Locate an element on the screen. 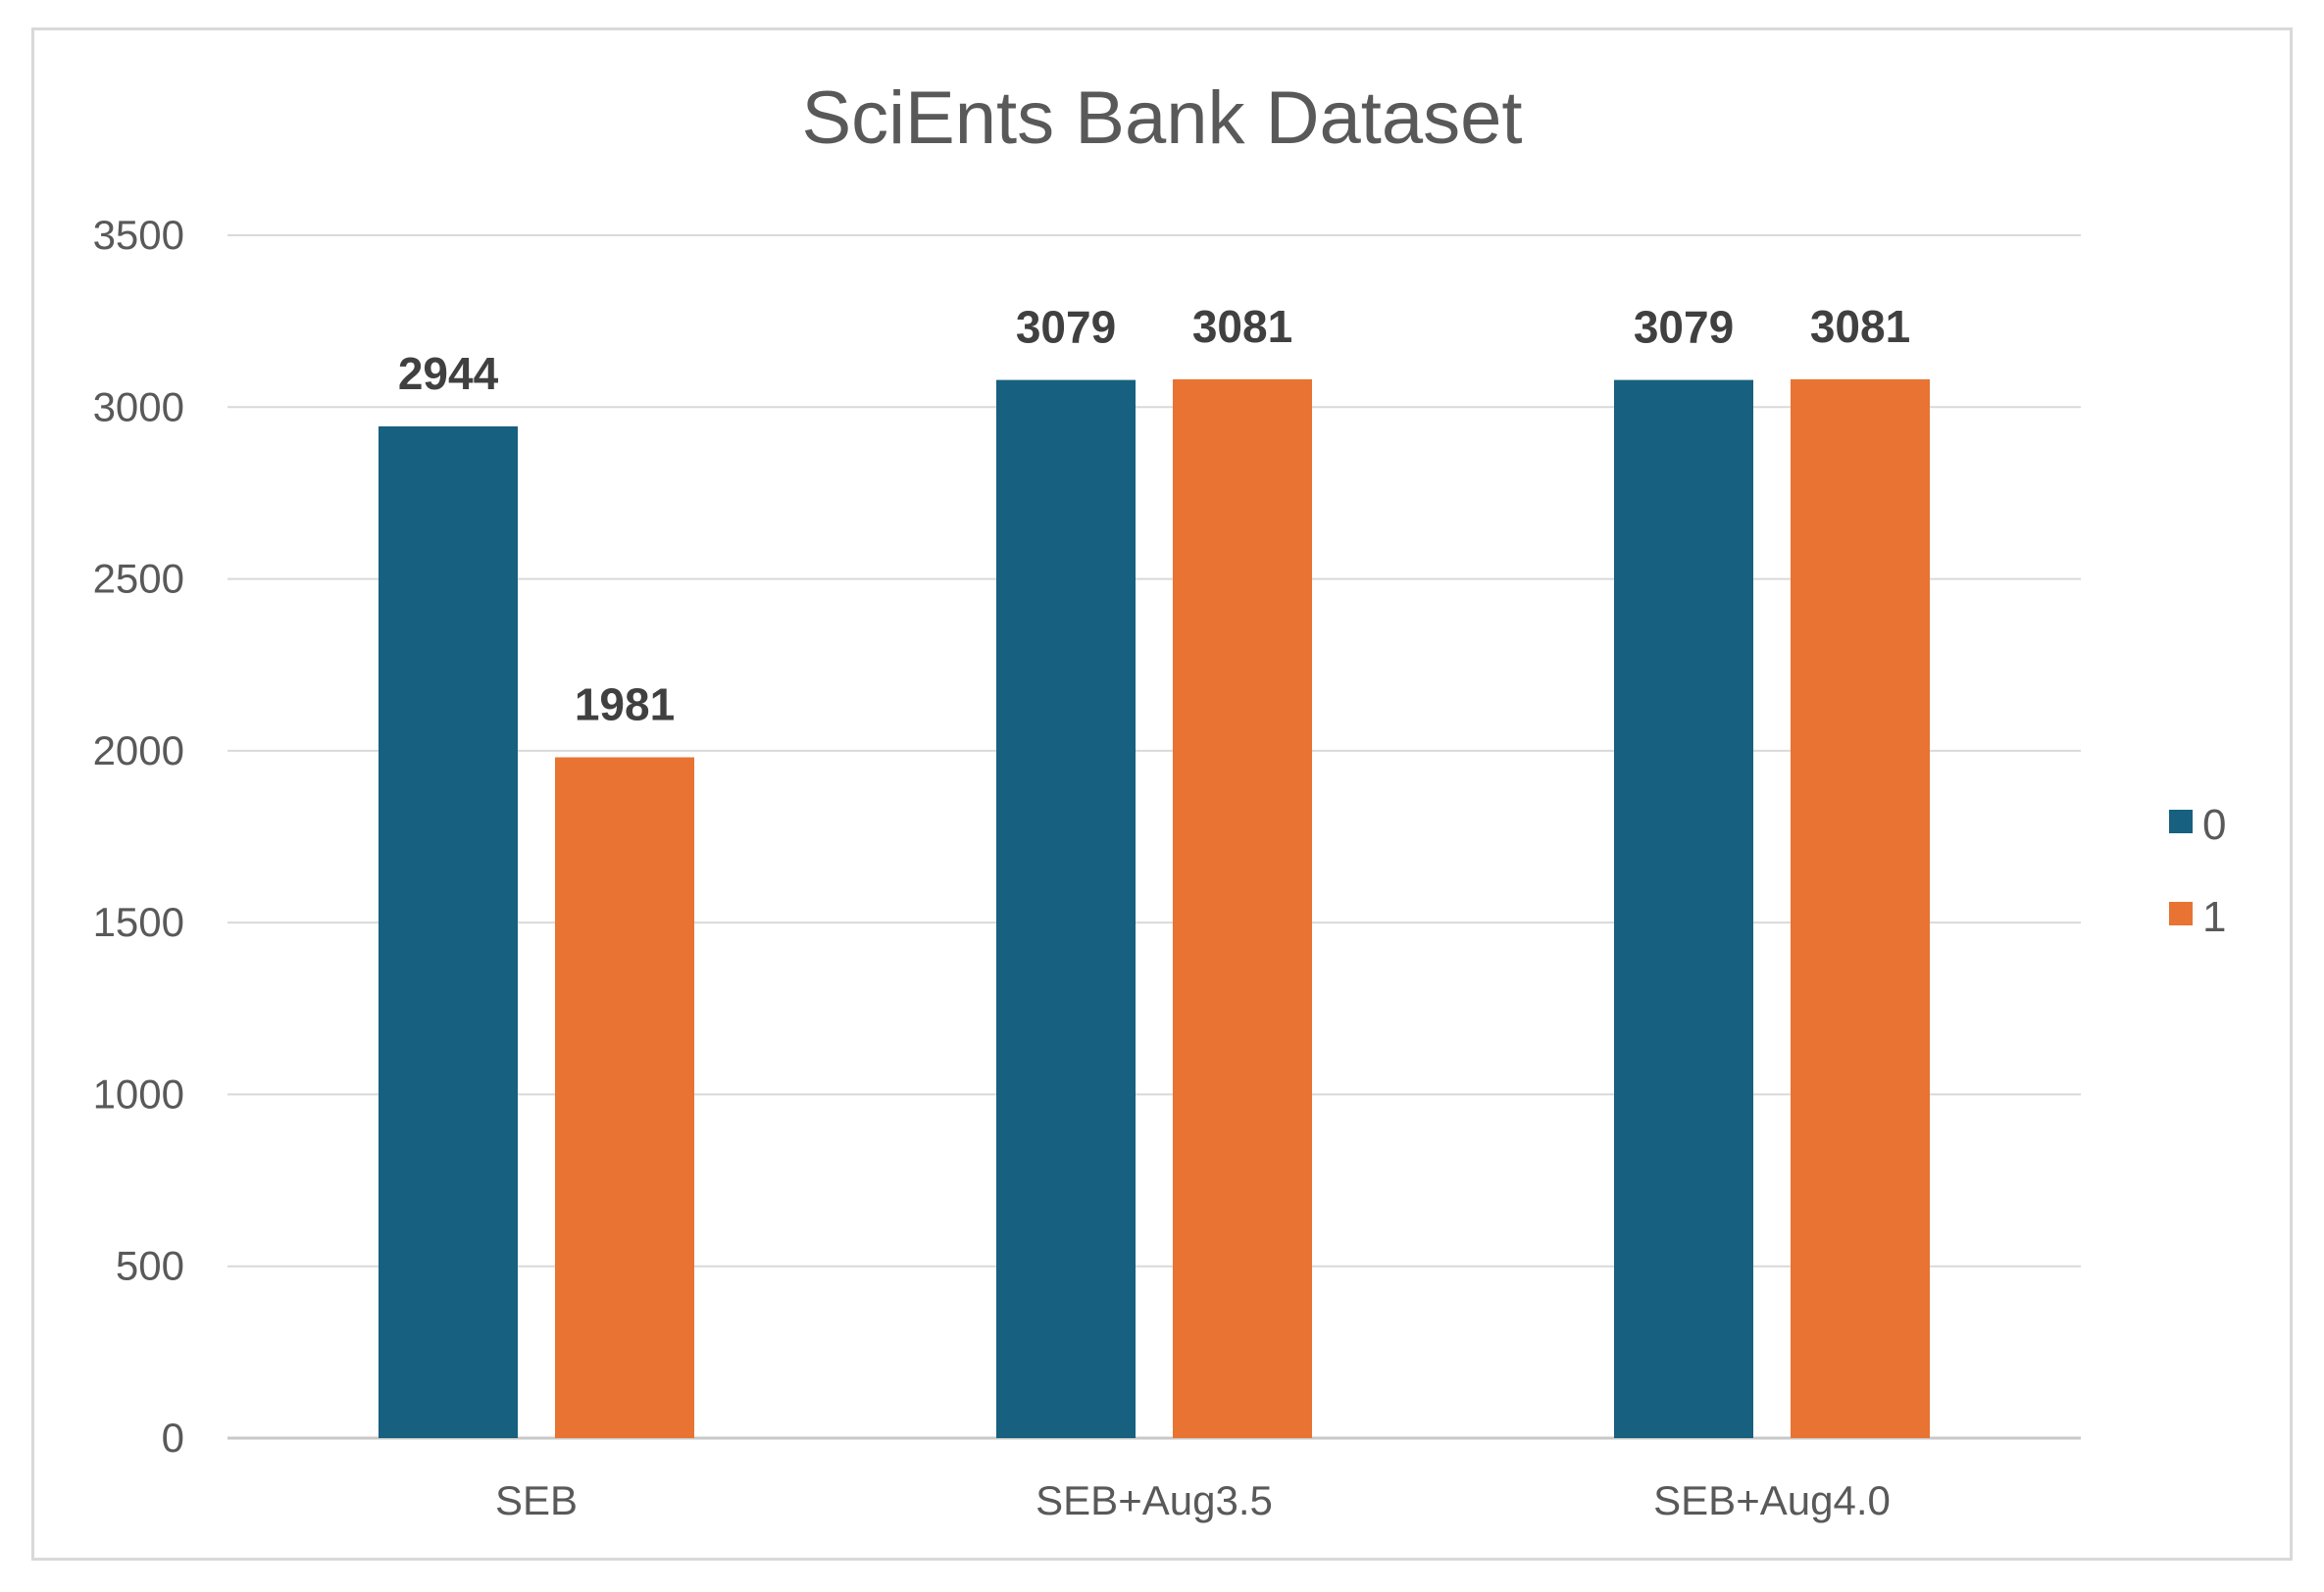  x-tick-label: SEB+Aug3.5 is located at coordinates (1154, 1500).